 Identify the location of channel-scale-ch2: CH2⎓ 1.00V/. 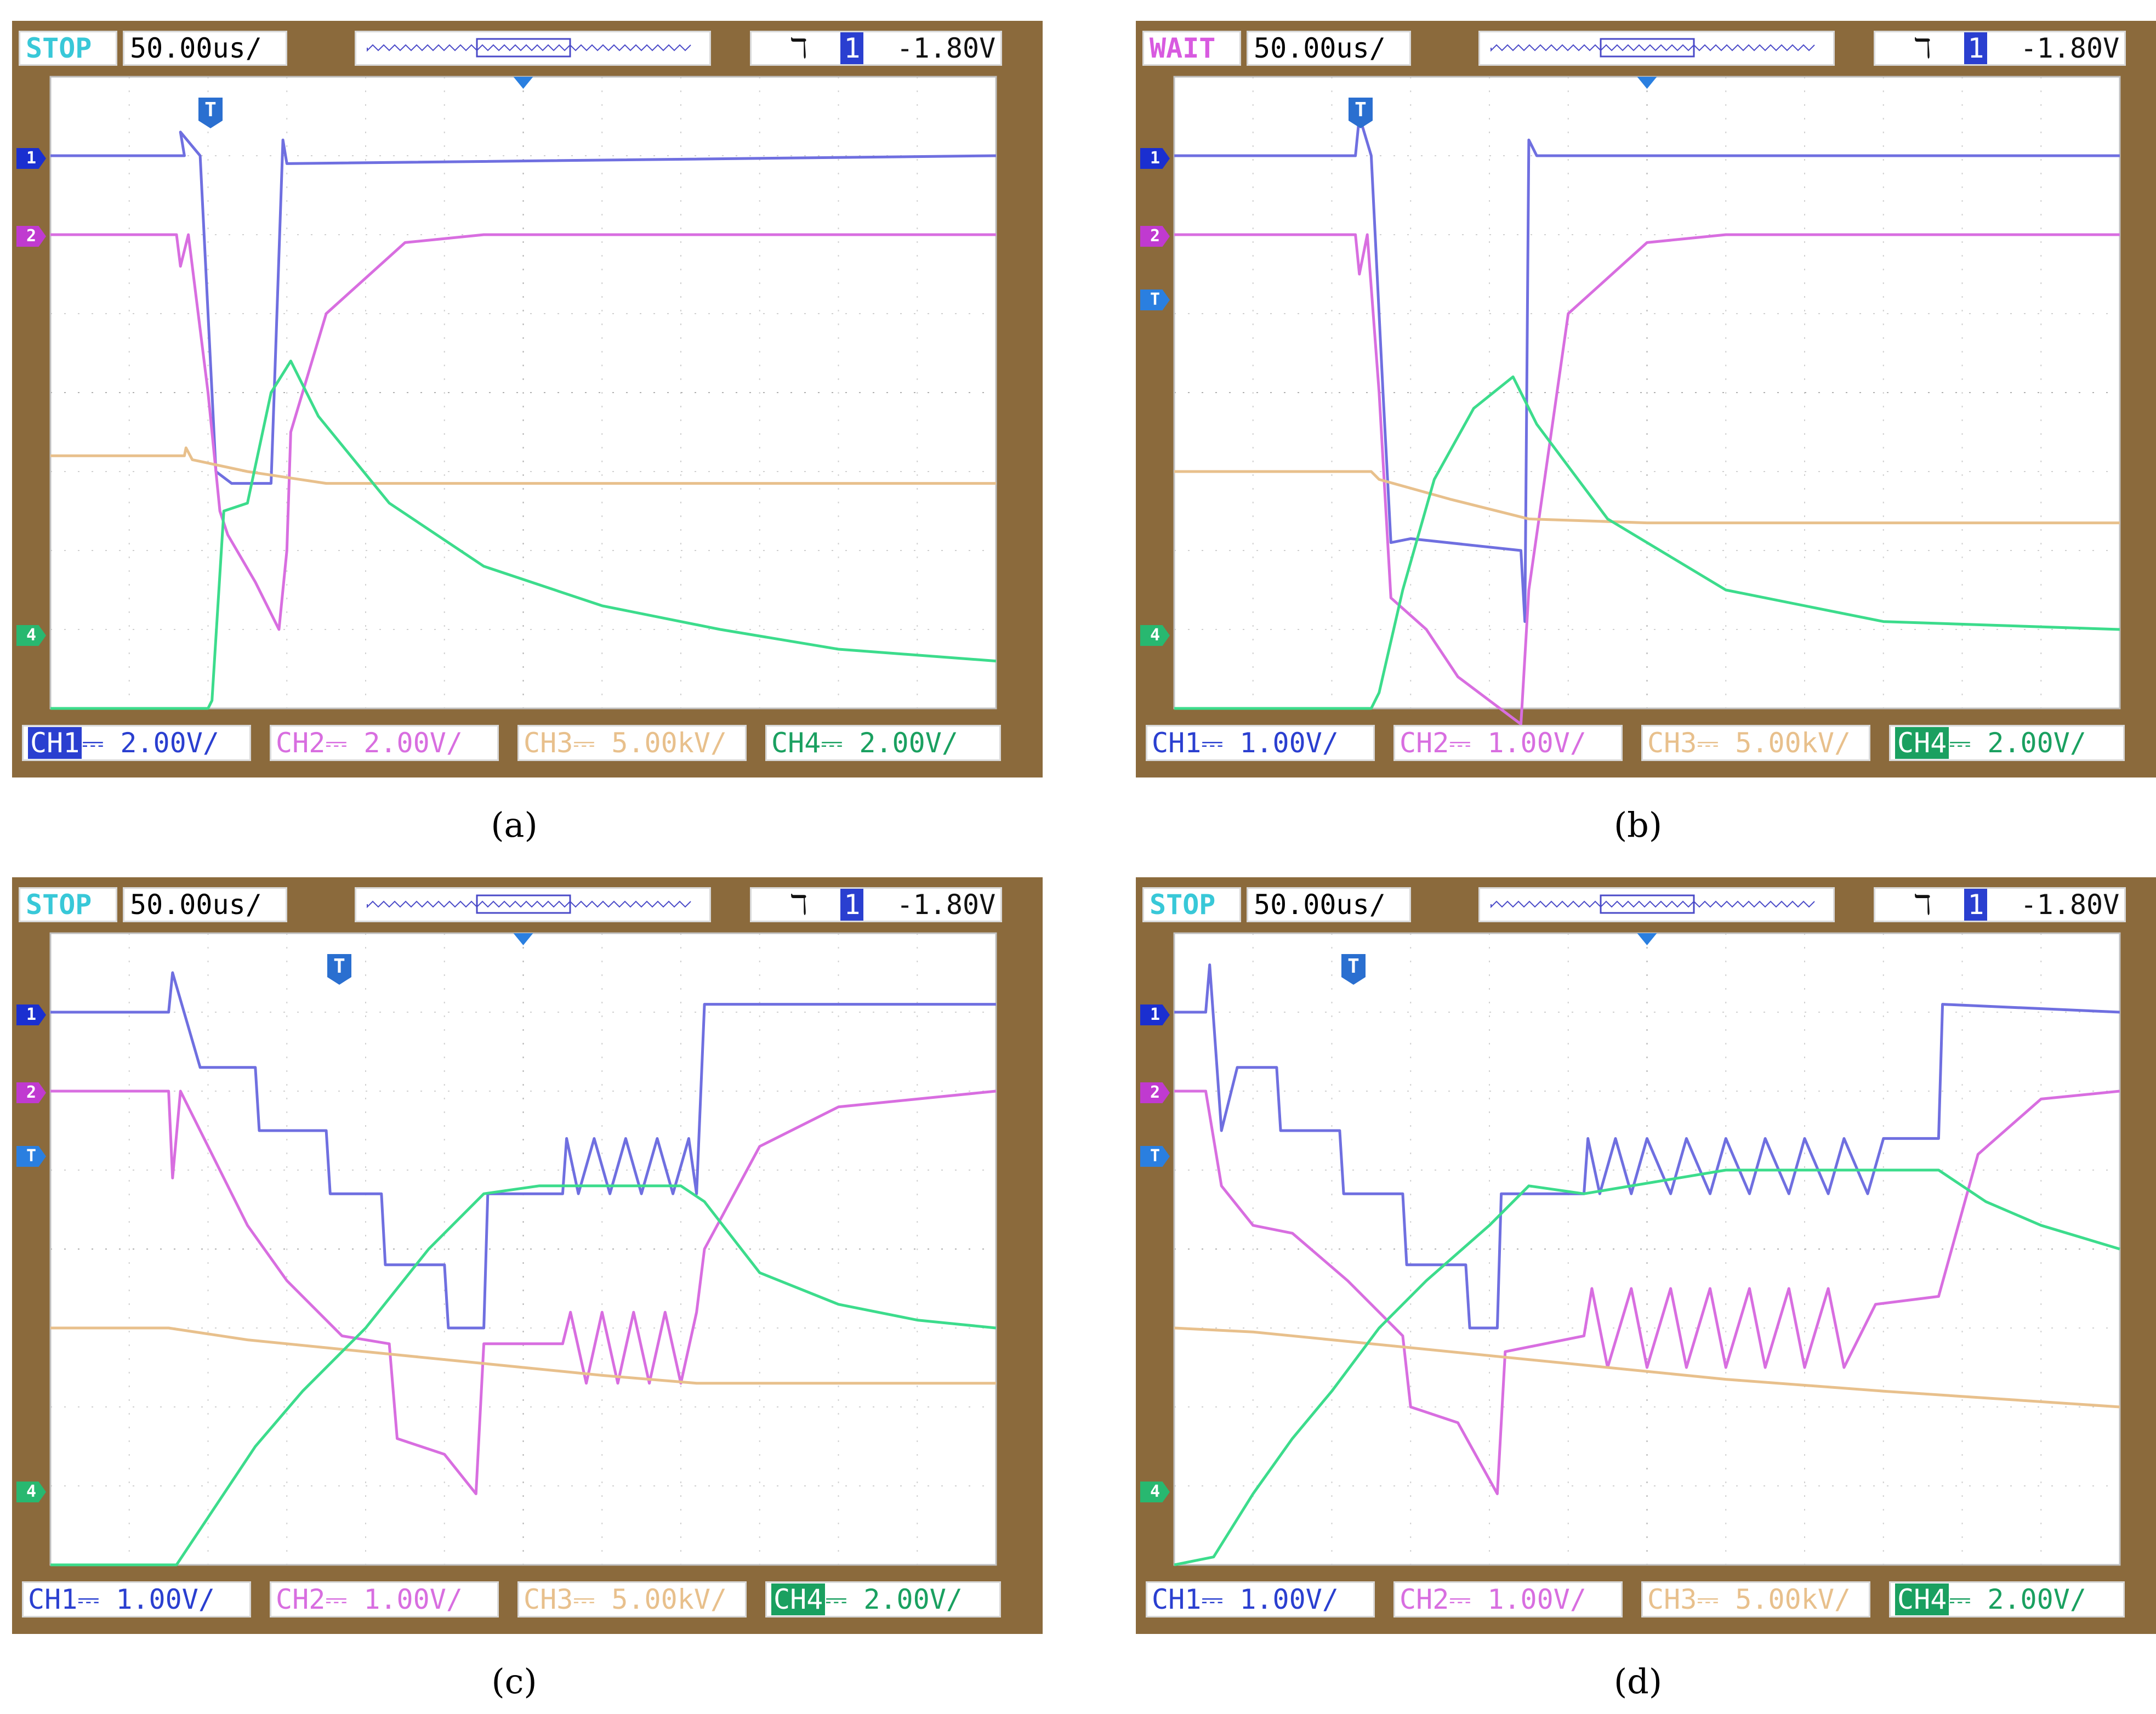
(1508, 1599).